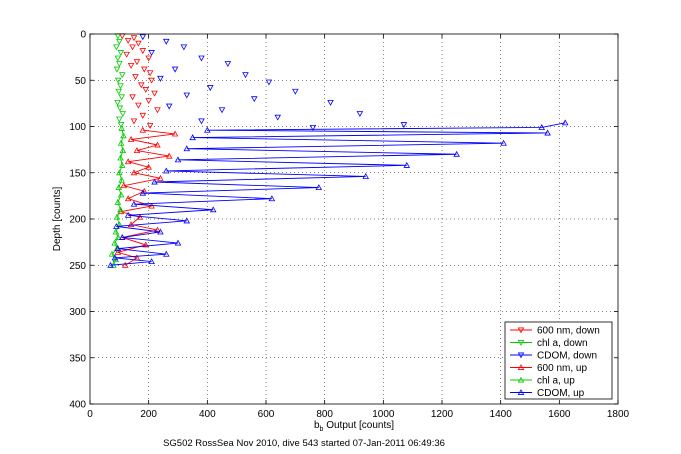 The width and height of the screenshot is (681, 454). Describe the element at coordinates (559, 414) in the screenshot. I see `x-tick-label: 1600` at that location.